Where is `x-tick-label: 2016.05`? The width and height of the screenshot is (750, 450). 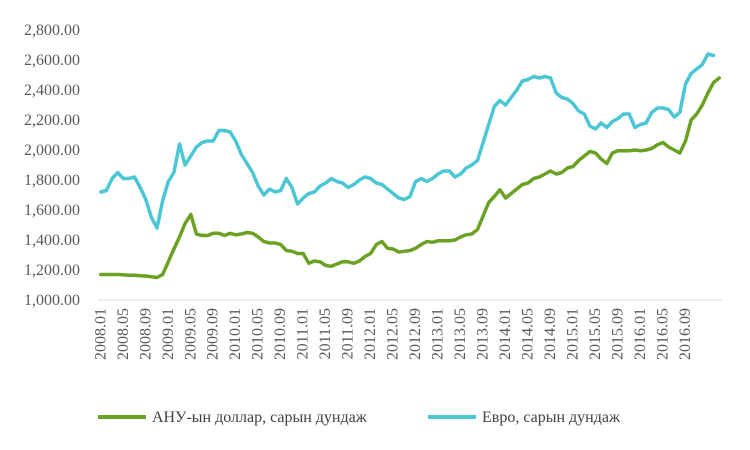
x-tick-label: 2016.05 is located at coordinates (662, 334).